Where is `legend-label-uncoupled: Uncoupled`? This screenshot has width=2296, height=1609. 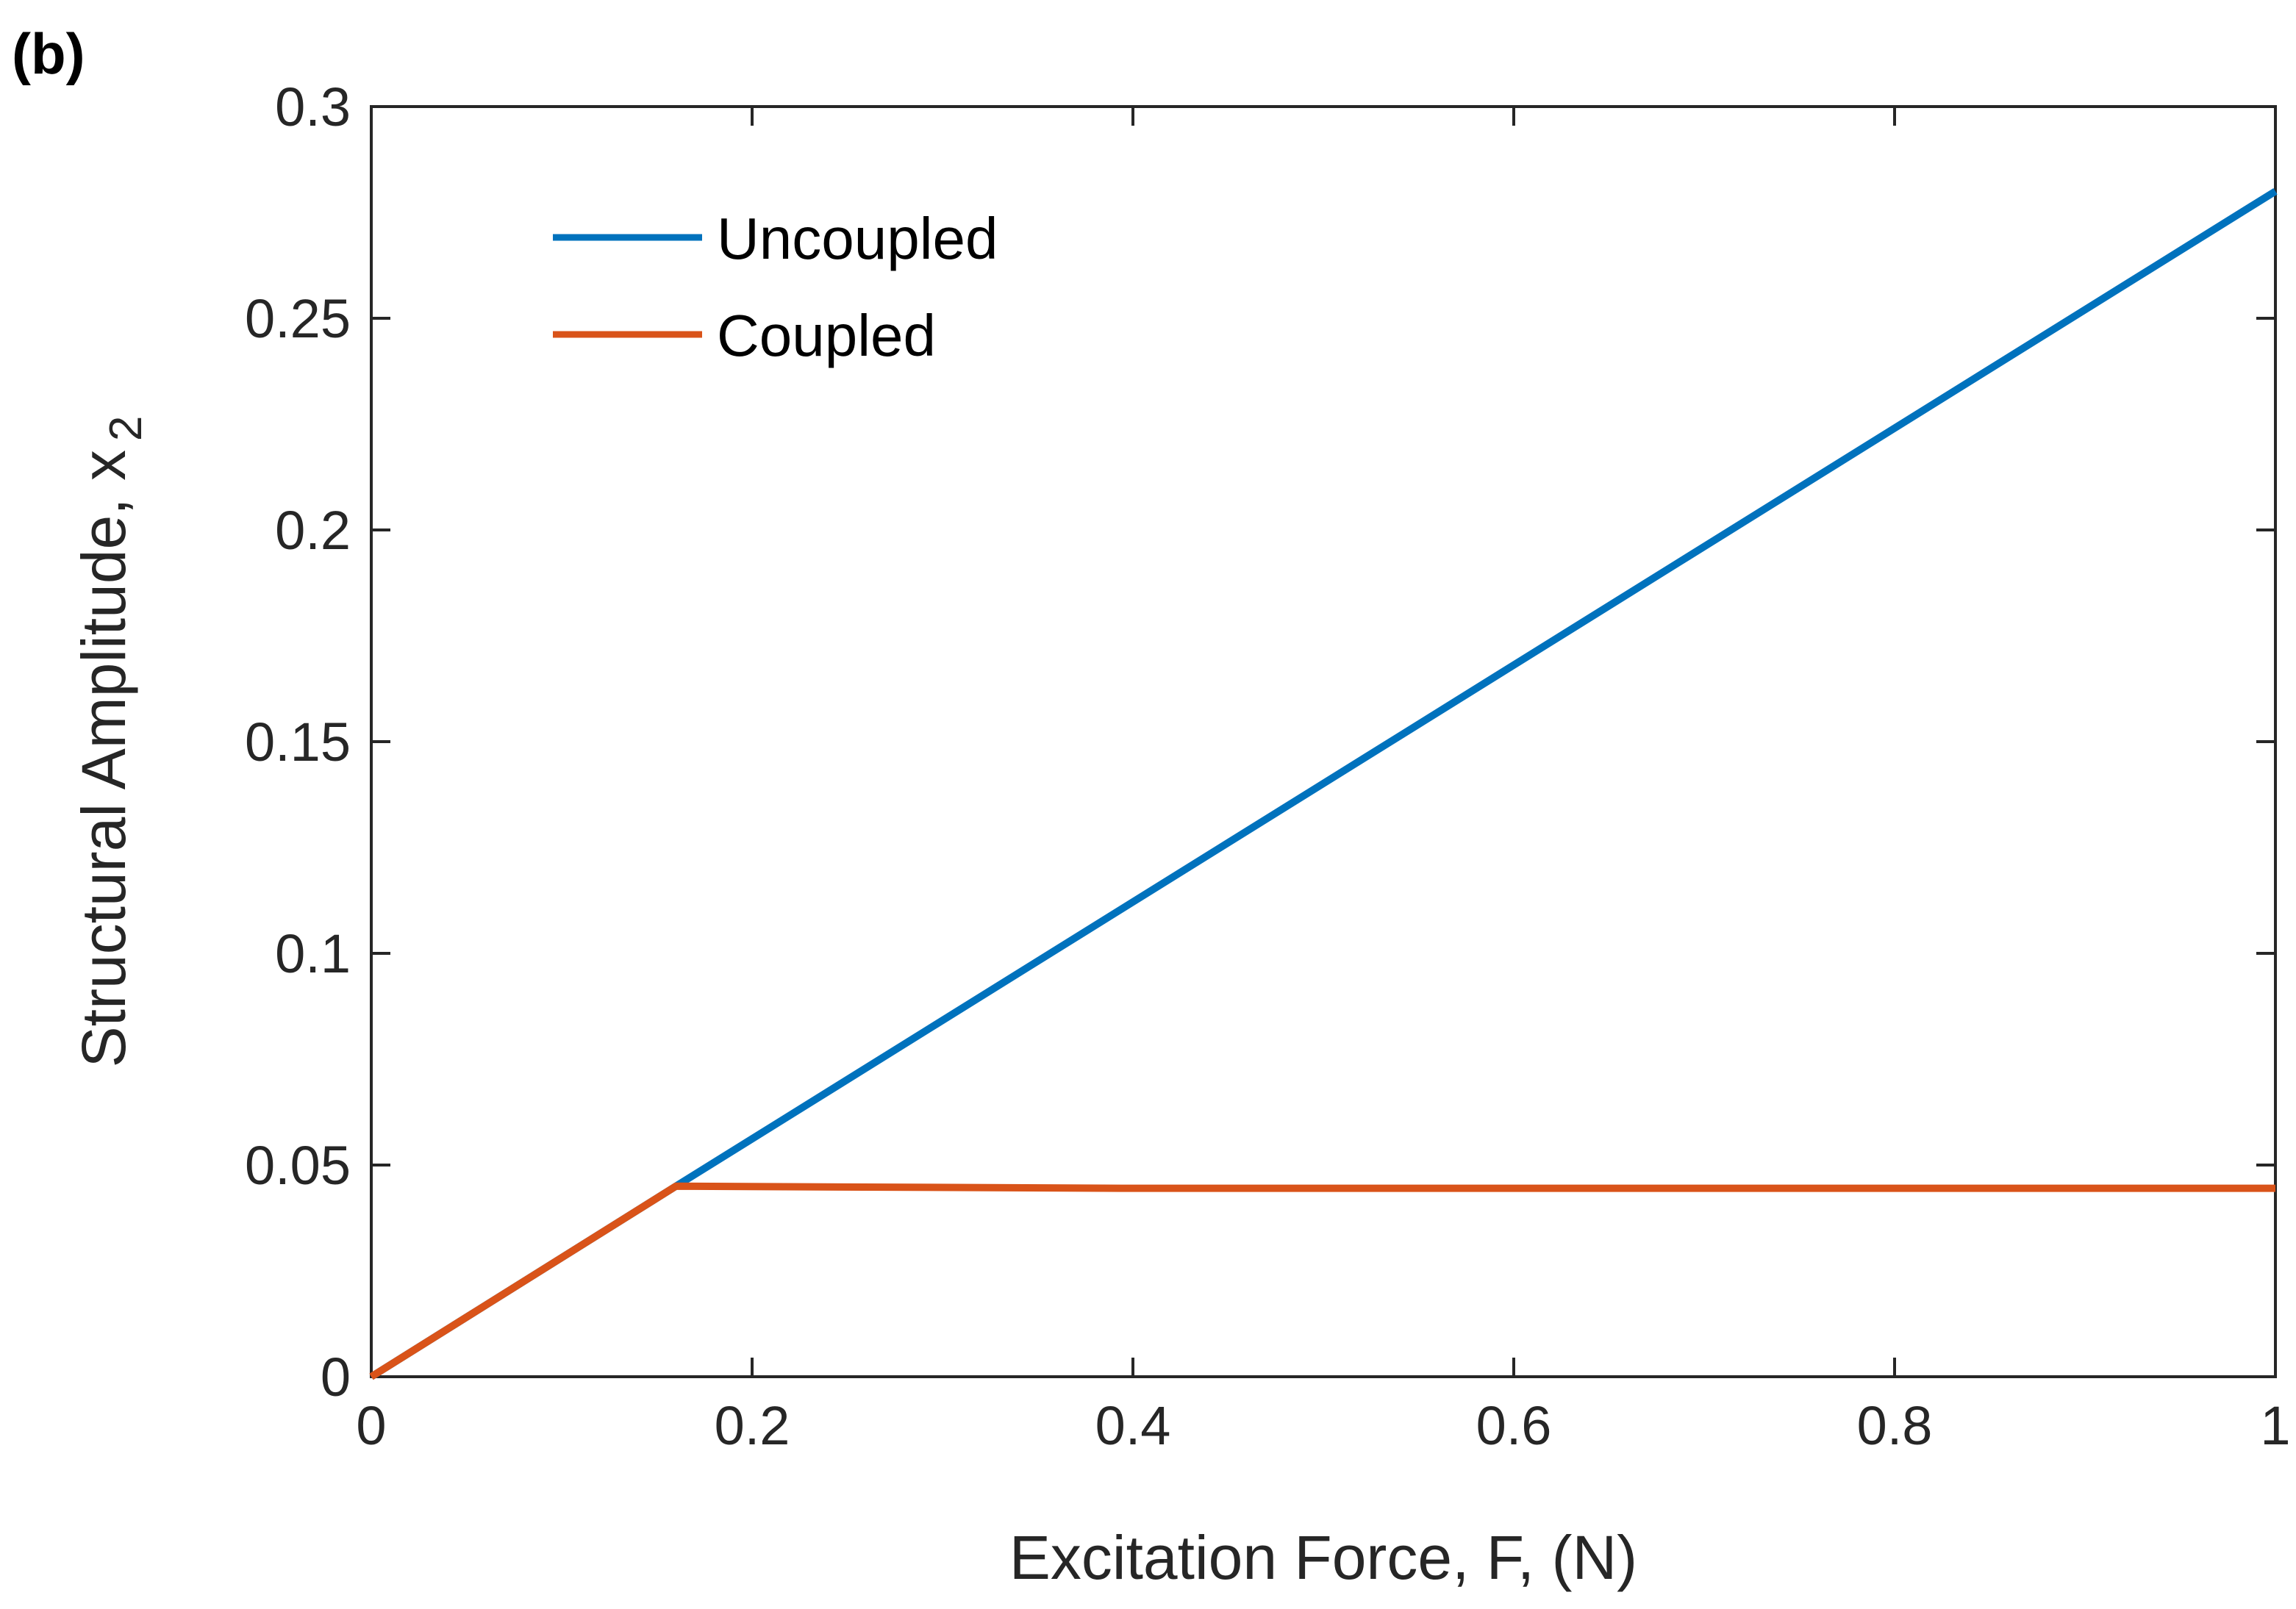 legend-label-uncoupled: Uncoupled is located at coordinates (857, 238).